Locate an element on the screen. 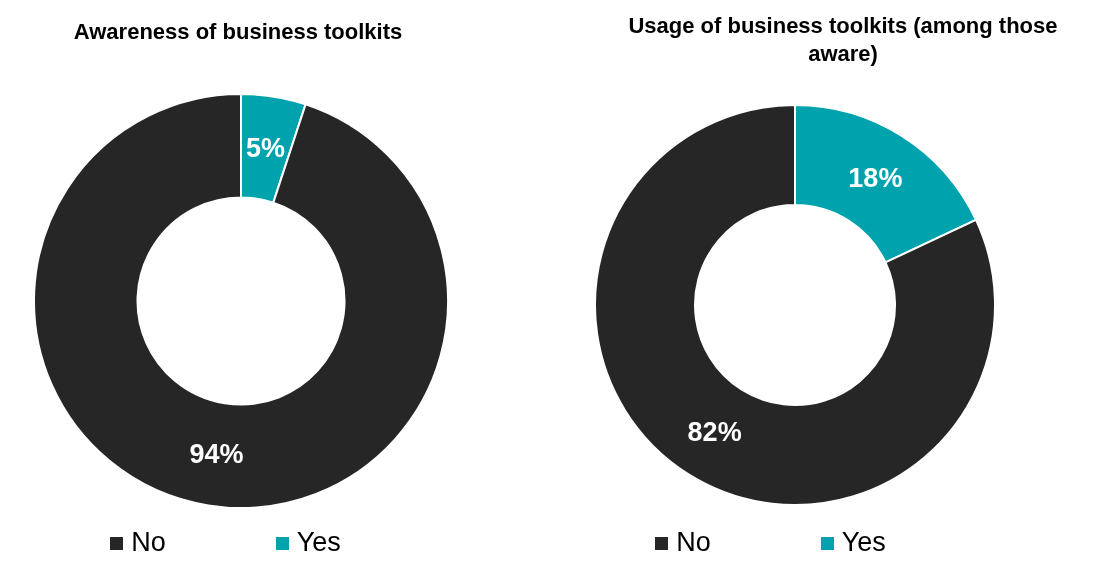  data-label: 82% is located at coordinates (714, 431).